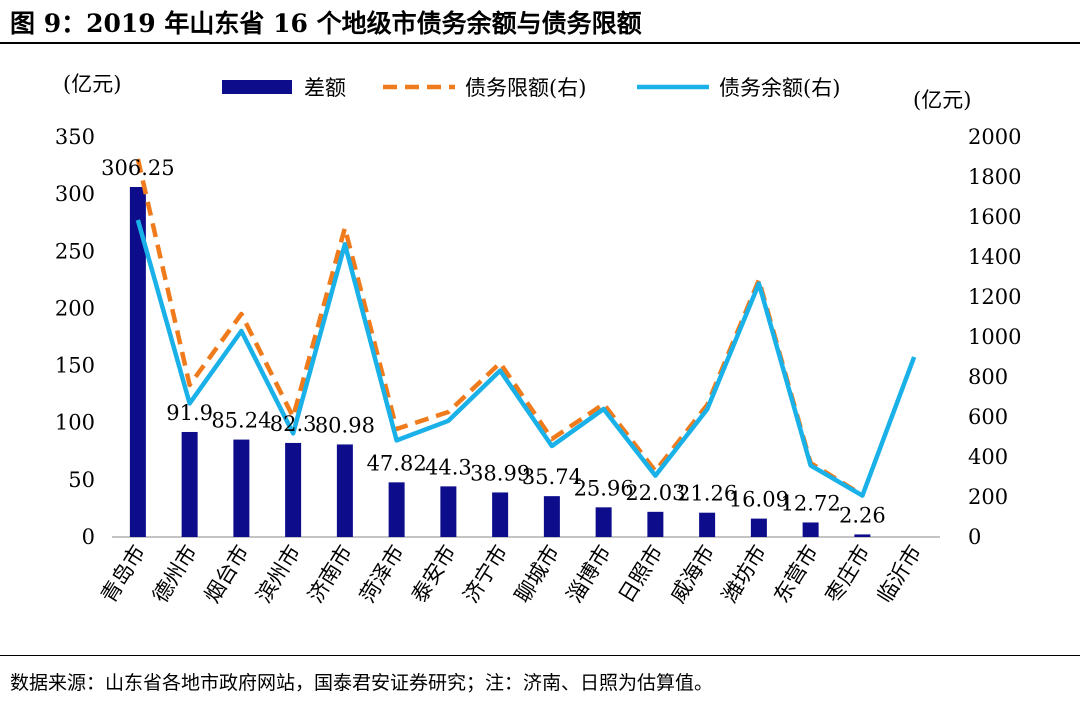 The height and width of the screenshot is (701, 1080). What do you see at coordinates (75, 194) in the screenshot?
I see `left-tick-label: 300` at bounding box center [75, 194].